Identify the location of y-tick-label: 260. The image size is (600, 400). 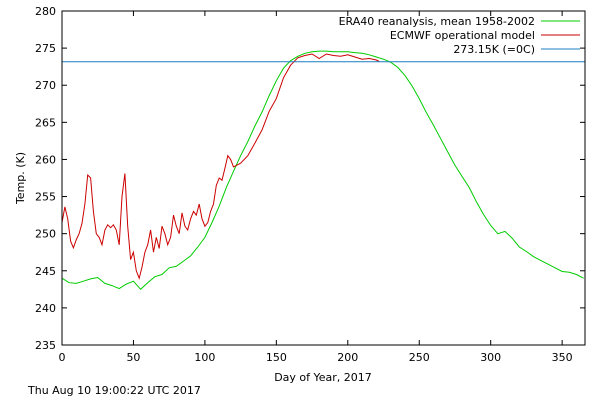
(45, 159).